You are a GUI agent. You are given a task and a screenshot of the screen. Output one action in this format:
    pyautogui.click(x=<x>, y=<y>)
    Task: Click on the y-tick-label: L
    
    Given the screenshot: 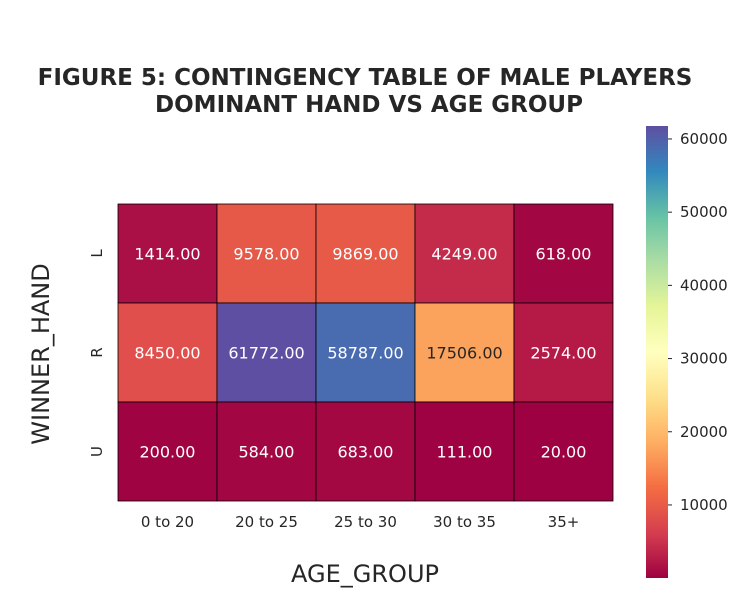 What is the action you would take?
    pyautogui.click(x=97, y=253)
    